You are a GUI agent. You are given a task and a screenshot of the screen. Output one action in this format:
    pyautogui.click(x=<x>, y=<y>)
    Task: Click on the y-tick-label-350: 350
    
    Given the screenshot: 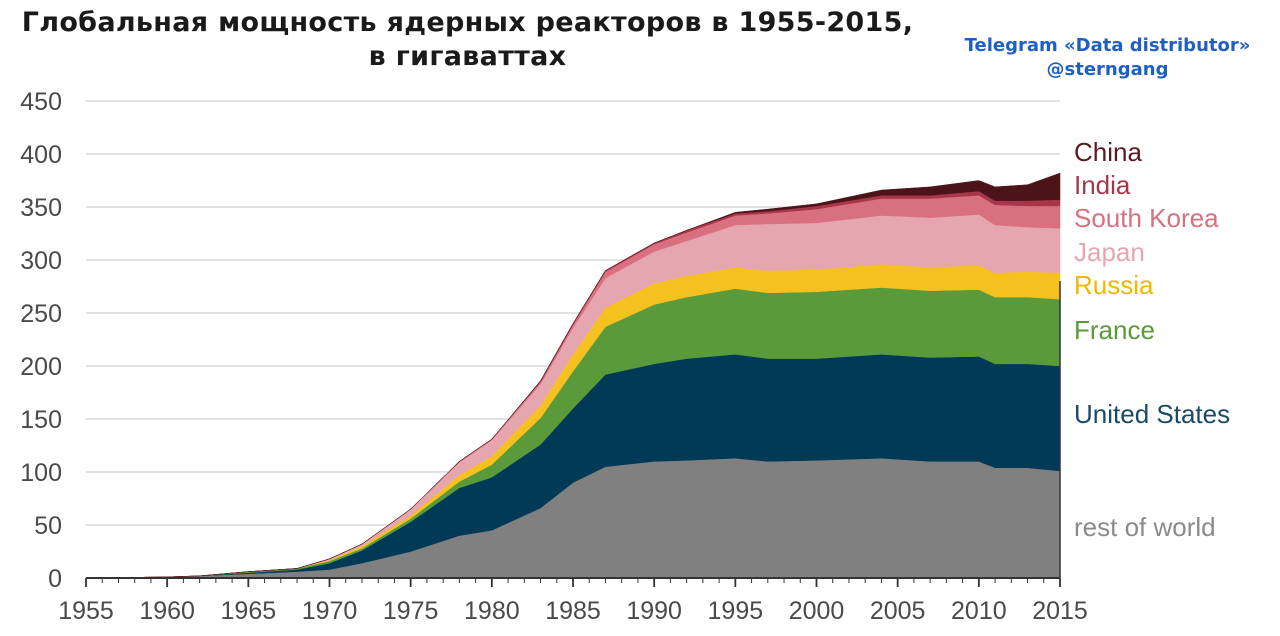 What is the action you would take?
    pyautogui.click(x=41, y=208)
    